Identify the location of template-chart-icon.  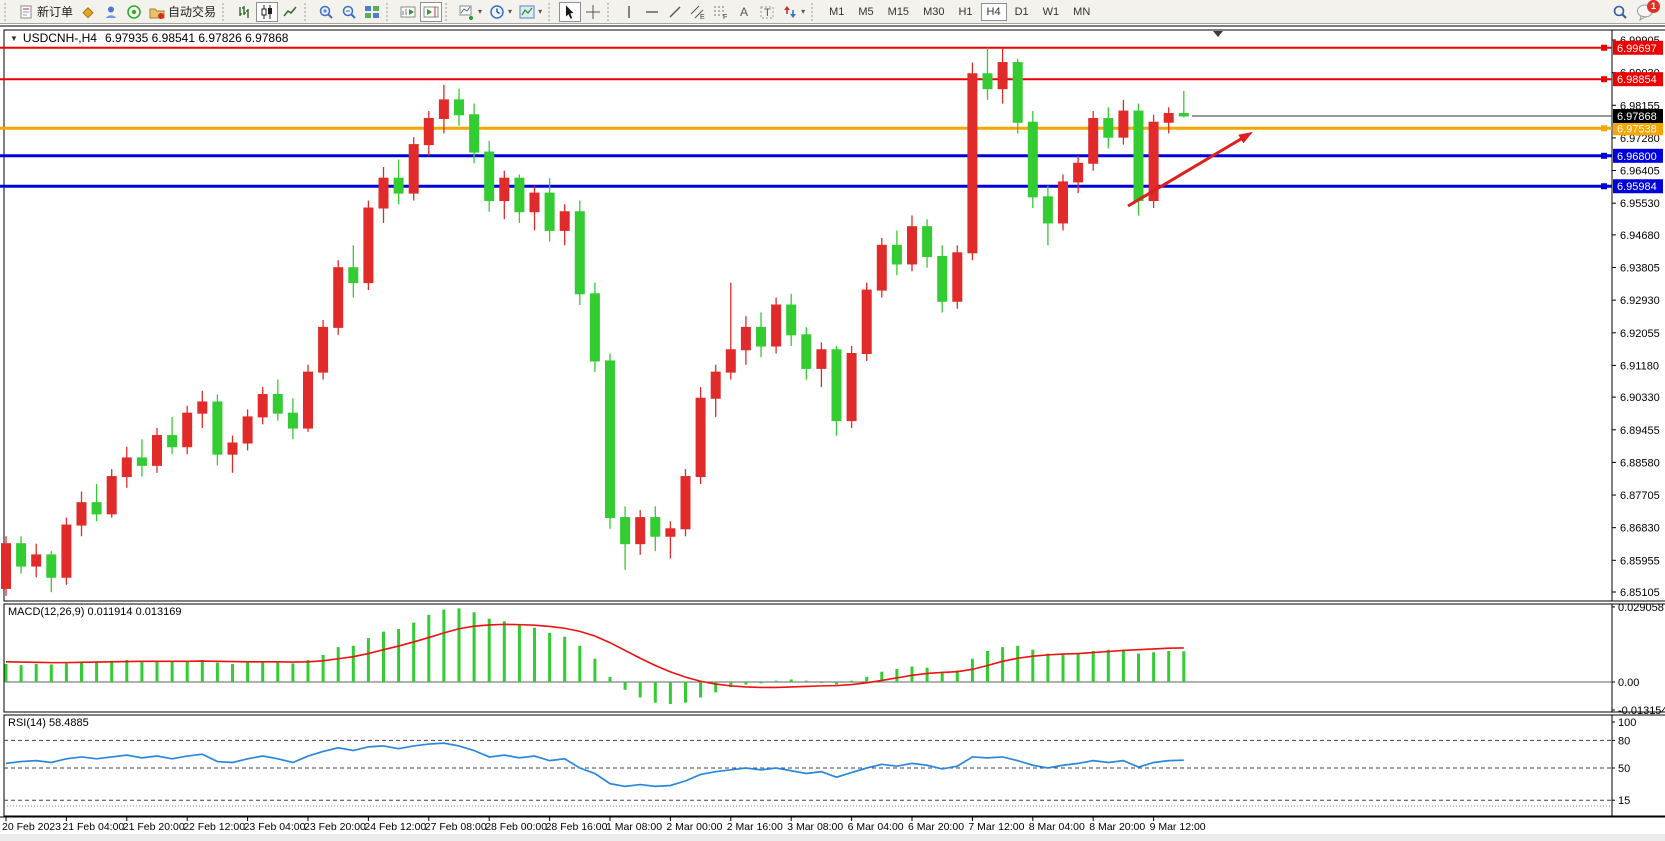
(527, 12).